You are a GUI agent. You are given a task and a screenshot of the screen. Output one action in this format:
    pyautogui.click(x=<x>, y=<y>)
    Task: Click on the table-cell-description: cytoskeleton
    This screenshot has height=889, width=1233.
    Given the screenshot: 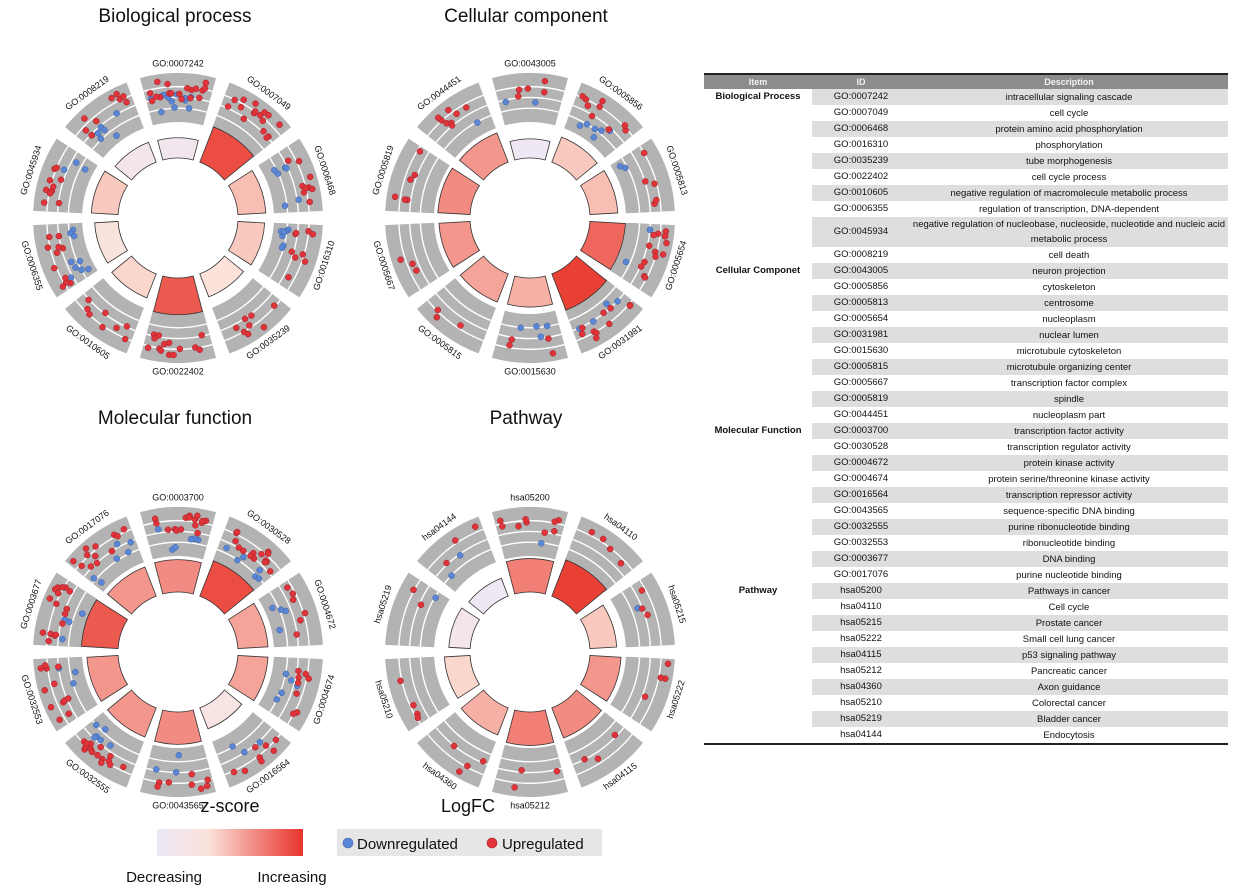 What is the action you would take?
    pyautogui.click(x=1069, y=287)
    